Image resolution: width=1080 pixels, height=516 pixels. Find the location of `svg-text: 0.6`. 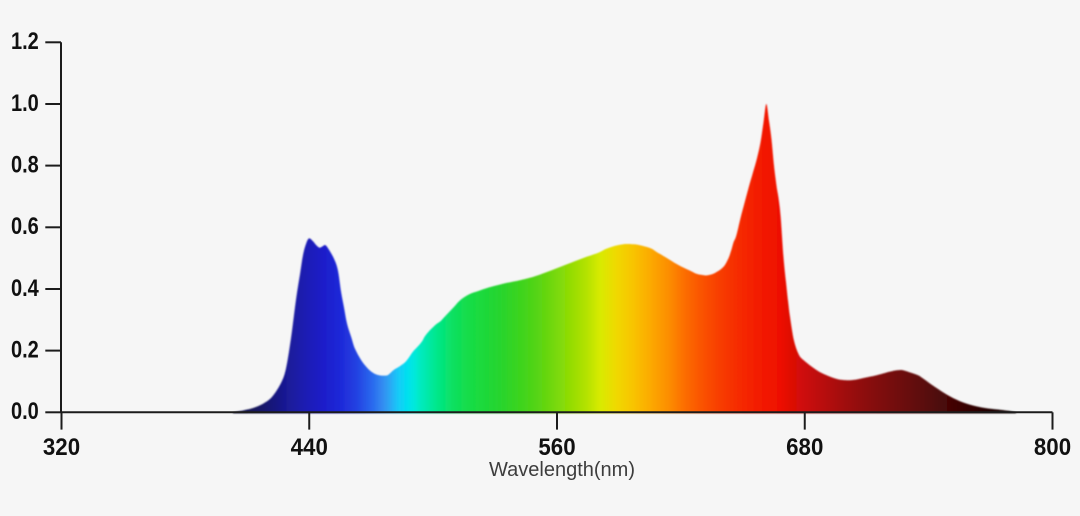

svg-text: 0.6 is located at coordinates (25, 226).